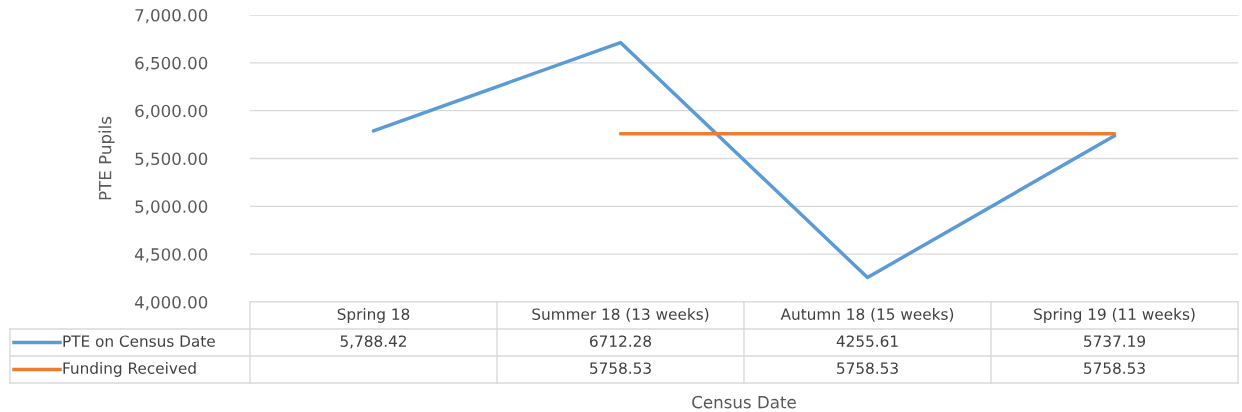 The width and height of the screenshot is (1242, 412). I want to click on y-tick-label: 4,500.00, so click(171, 255).